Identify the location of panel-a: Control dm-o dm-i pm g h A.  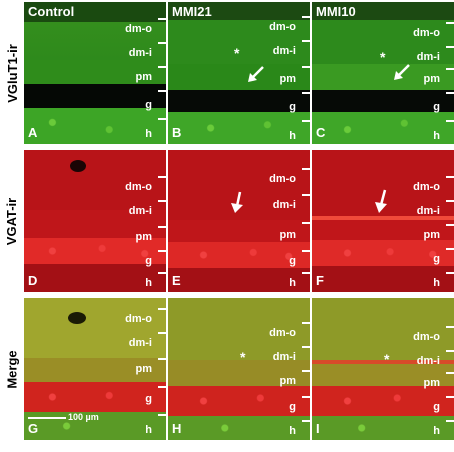
(95, 73).